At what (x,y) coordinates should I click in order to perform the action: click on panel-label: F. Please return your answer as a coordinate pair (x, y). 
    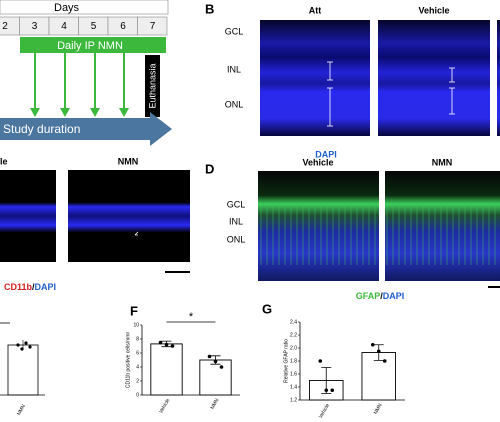
    Looking at the image, I should click on (134, 310).